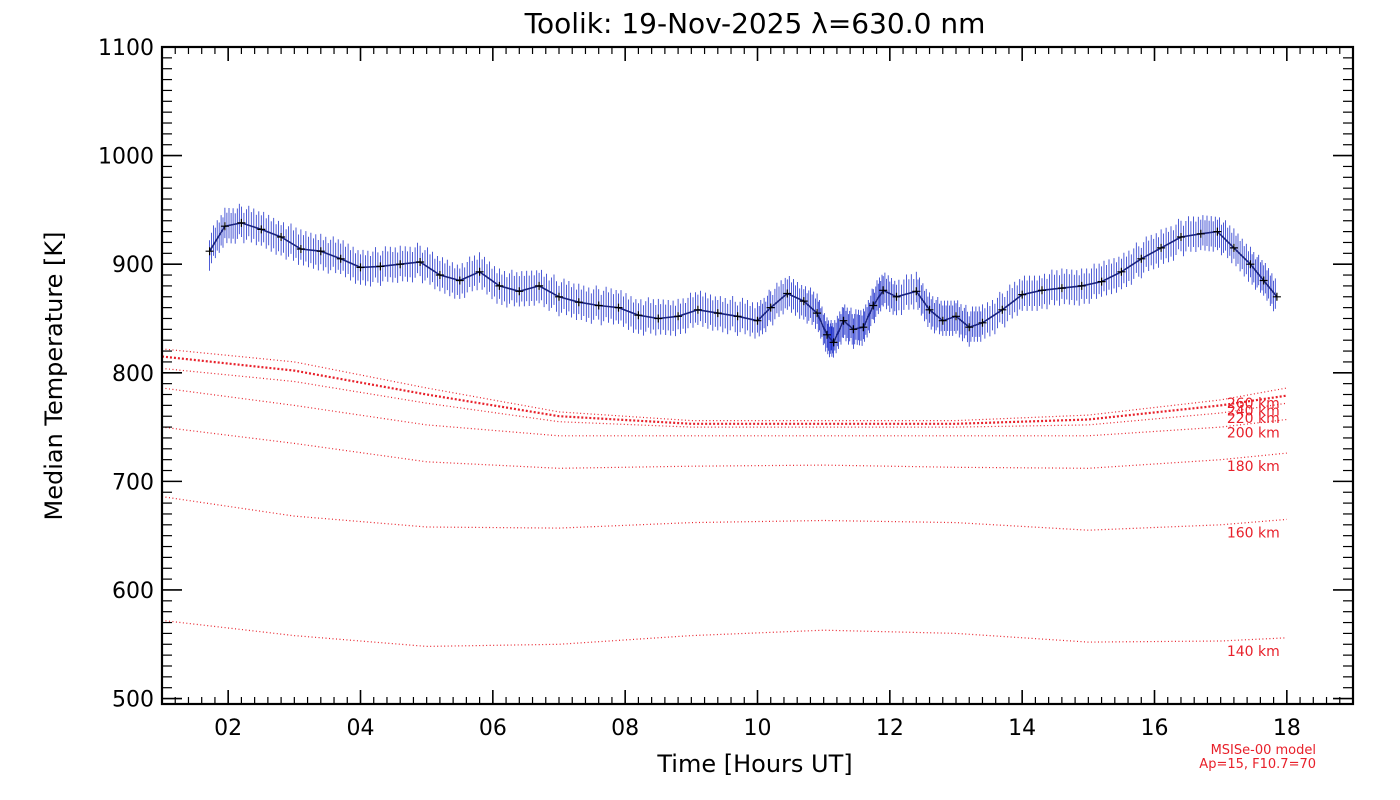 The width and height of the screenshot is (1400, 800). I want to click on model-line-180-km, so click(724, 447).